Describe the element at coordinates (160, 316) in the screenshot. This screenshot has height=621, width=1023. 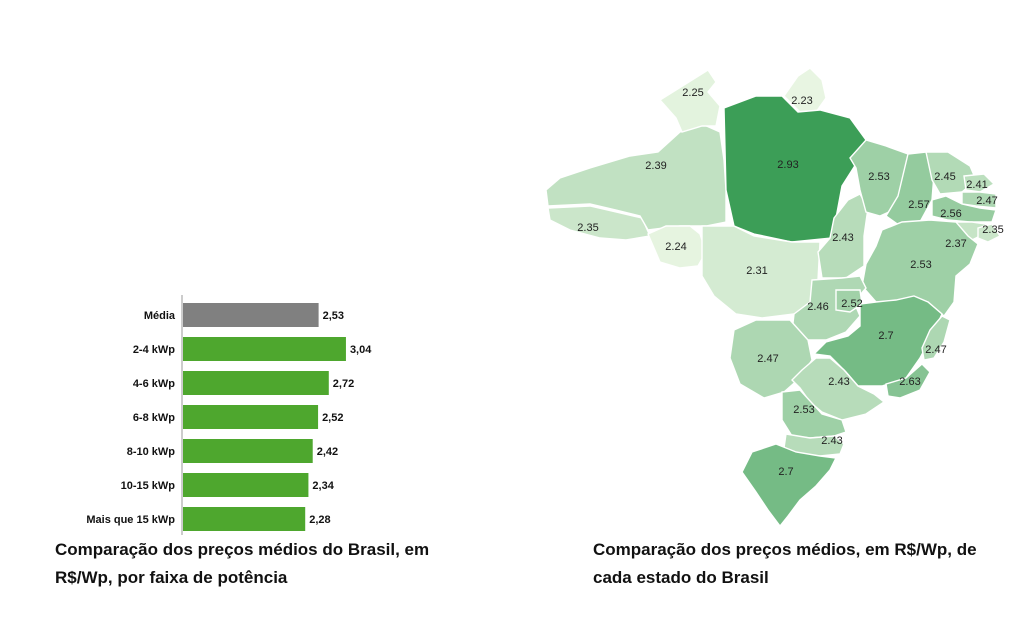
I see `bar-category-label: Média` at that location.